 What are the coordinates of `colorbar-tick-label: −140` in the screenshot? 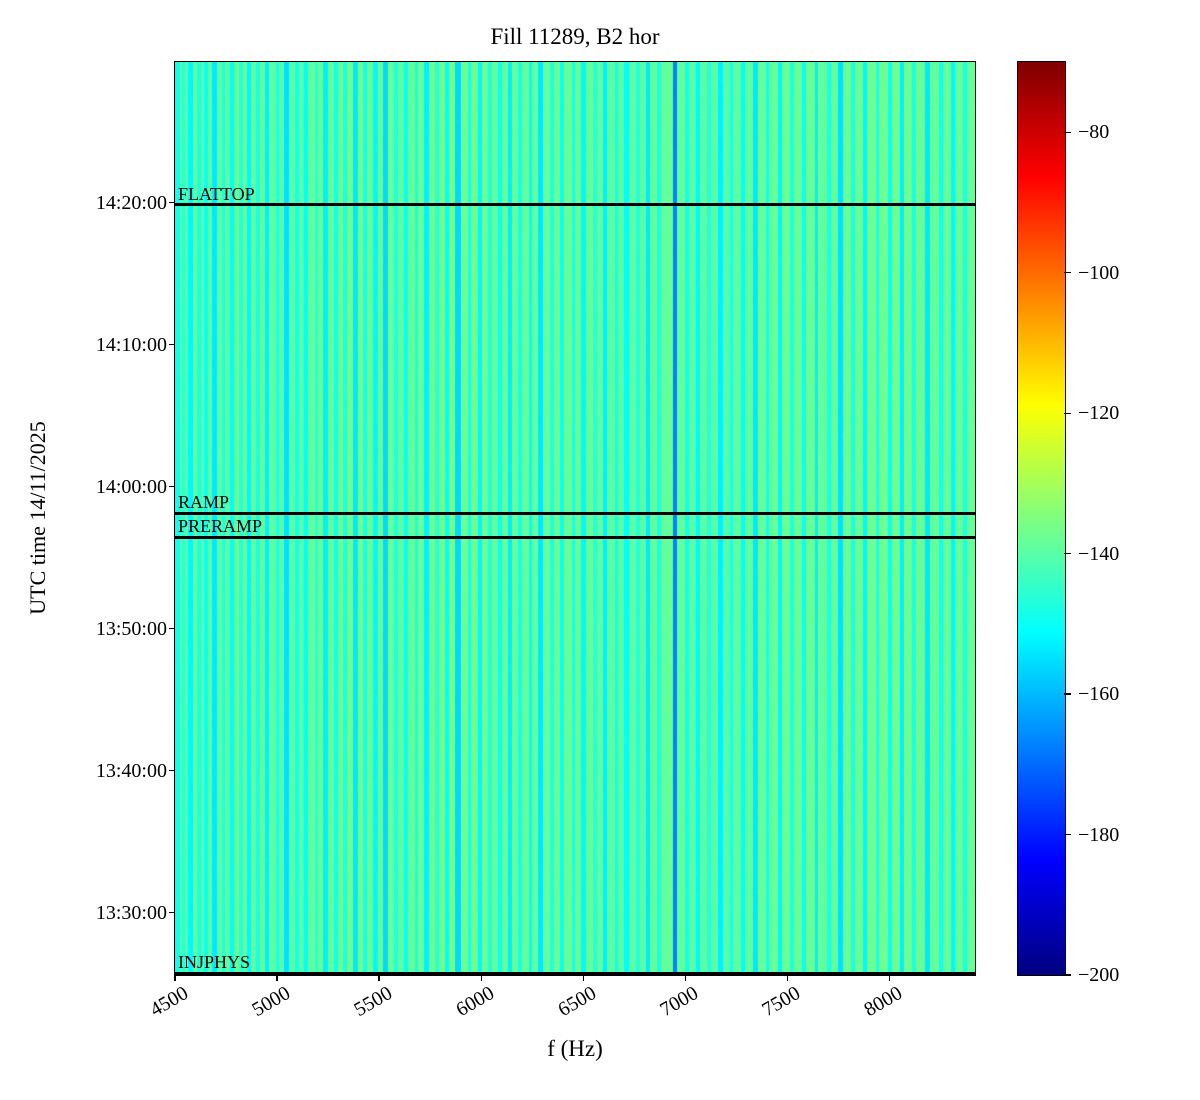 It's located at (1099, 553).